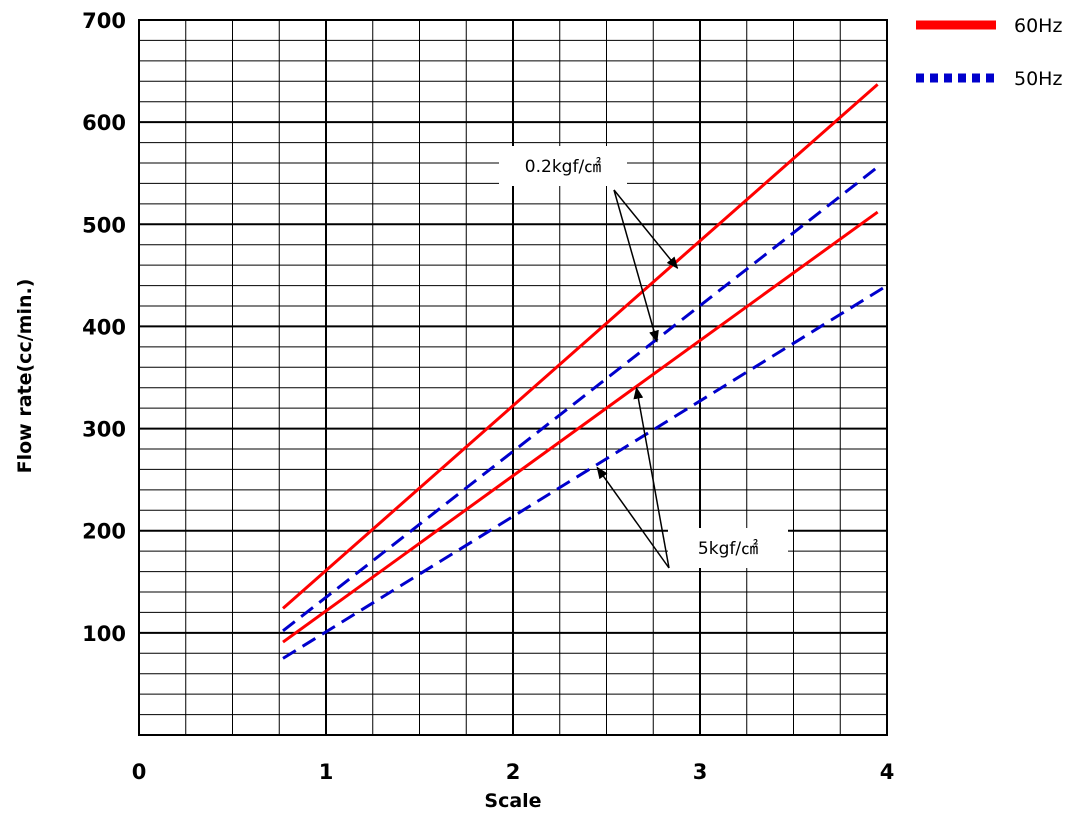  Describe the element at coordinates (700, 772) in the screenshot. I see `x-tick-label: 3` at that location.